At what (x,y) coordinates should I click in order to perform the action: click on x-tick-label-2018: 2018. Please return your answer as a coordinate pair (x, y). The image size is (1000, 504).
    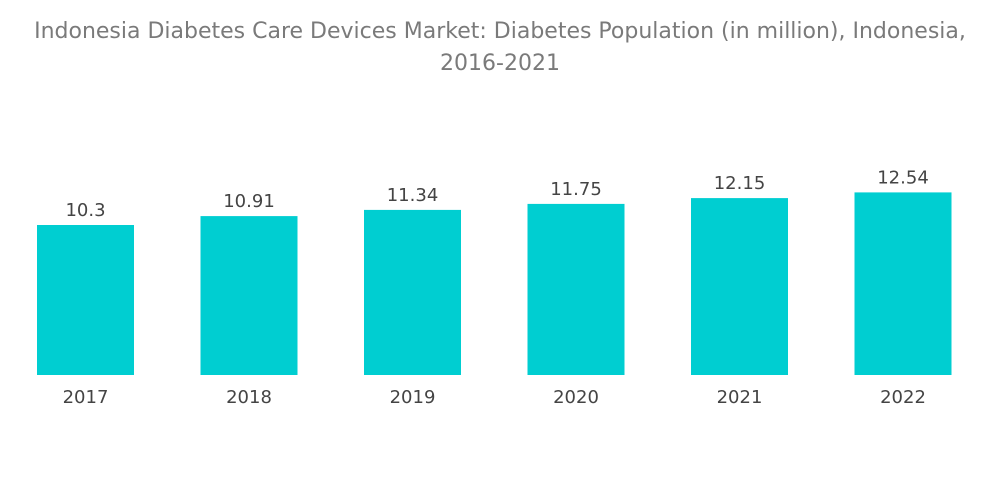
    Looking at the image, I should click on (249, 397).